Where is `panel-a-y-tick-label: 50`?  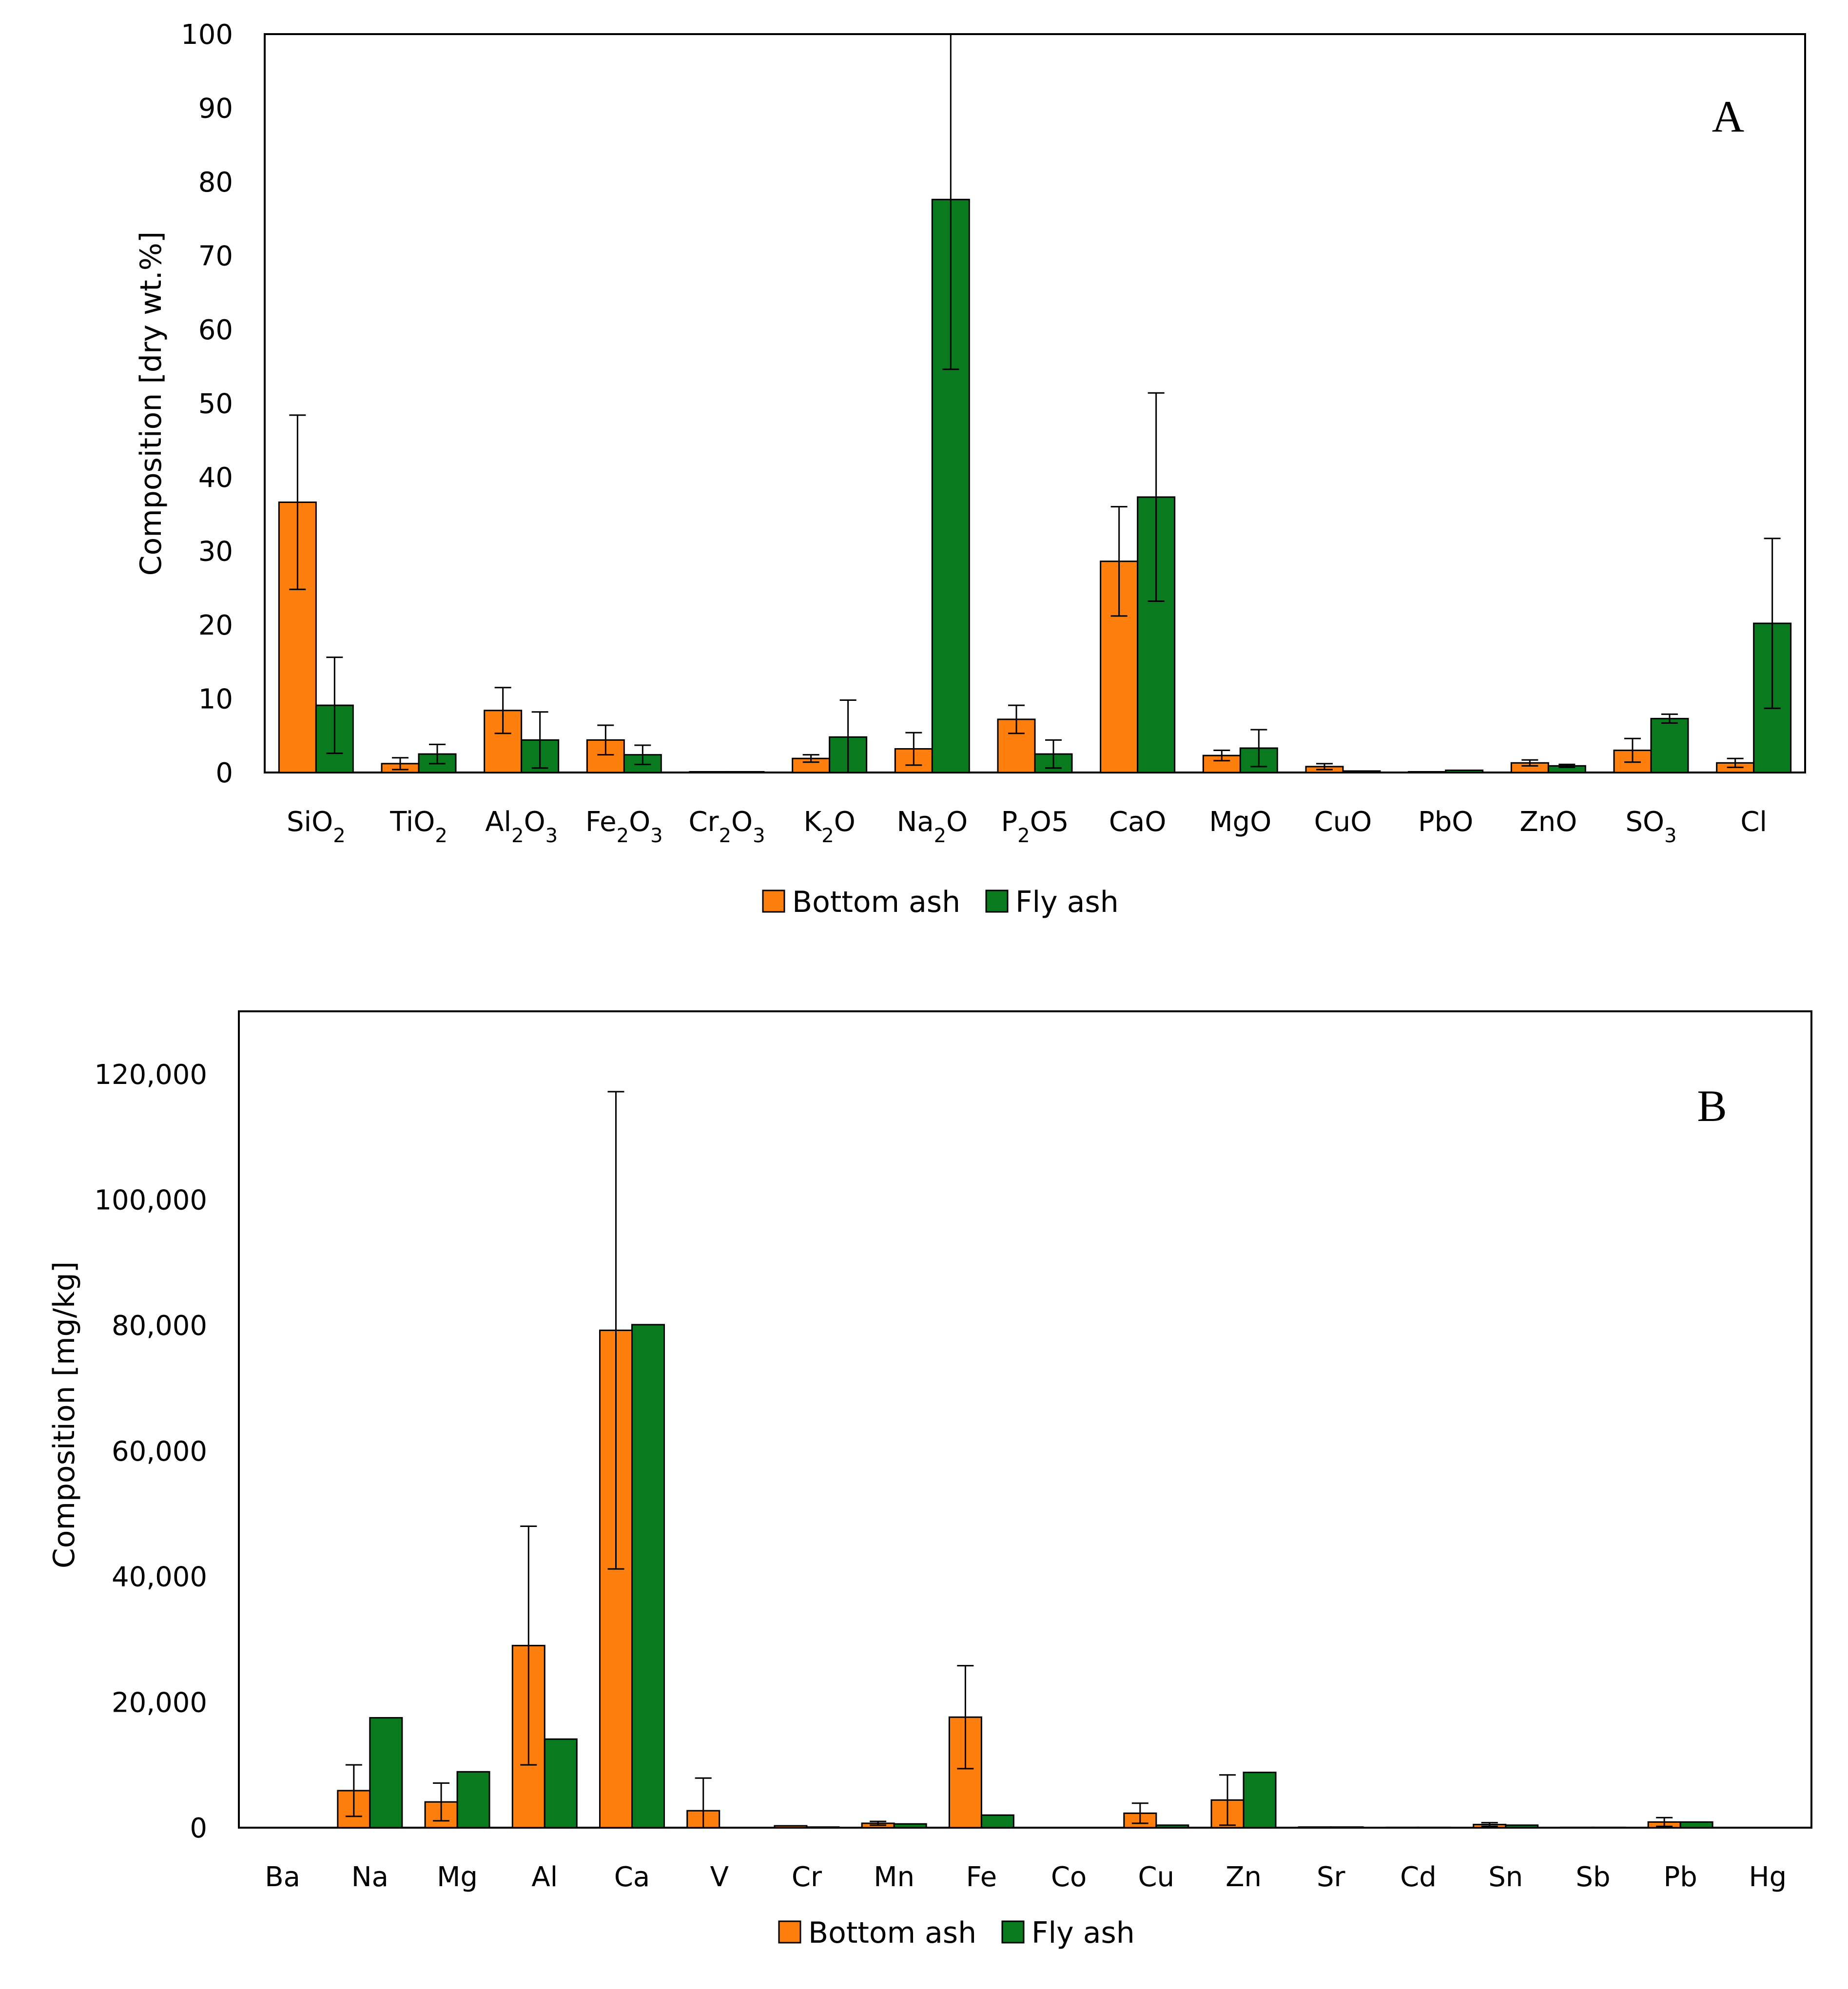 panel-a-y-tick-label: 50 is located at coordinates (215, 404).